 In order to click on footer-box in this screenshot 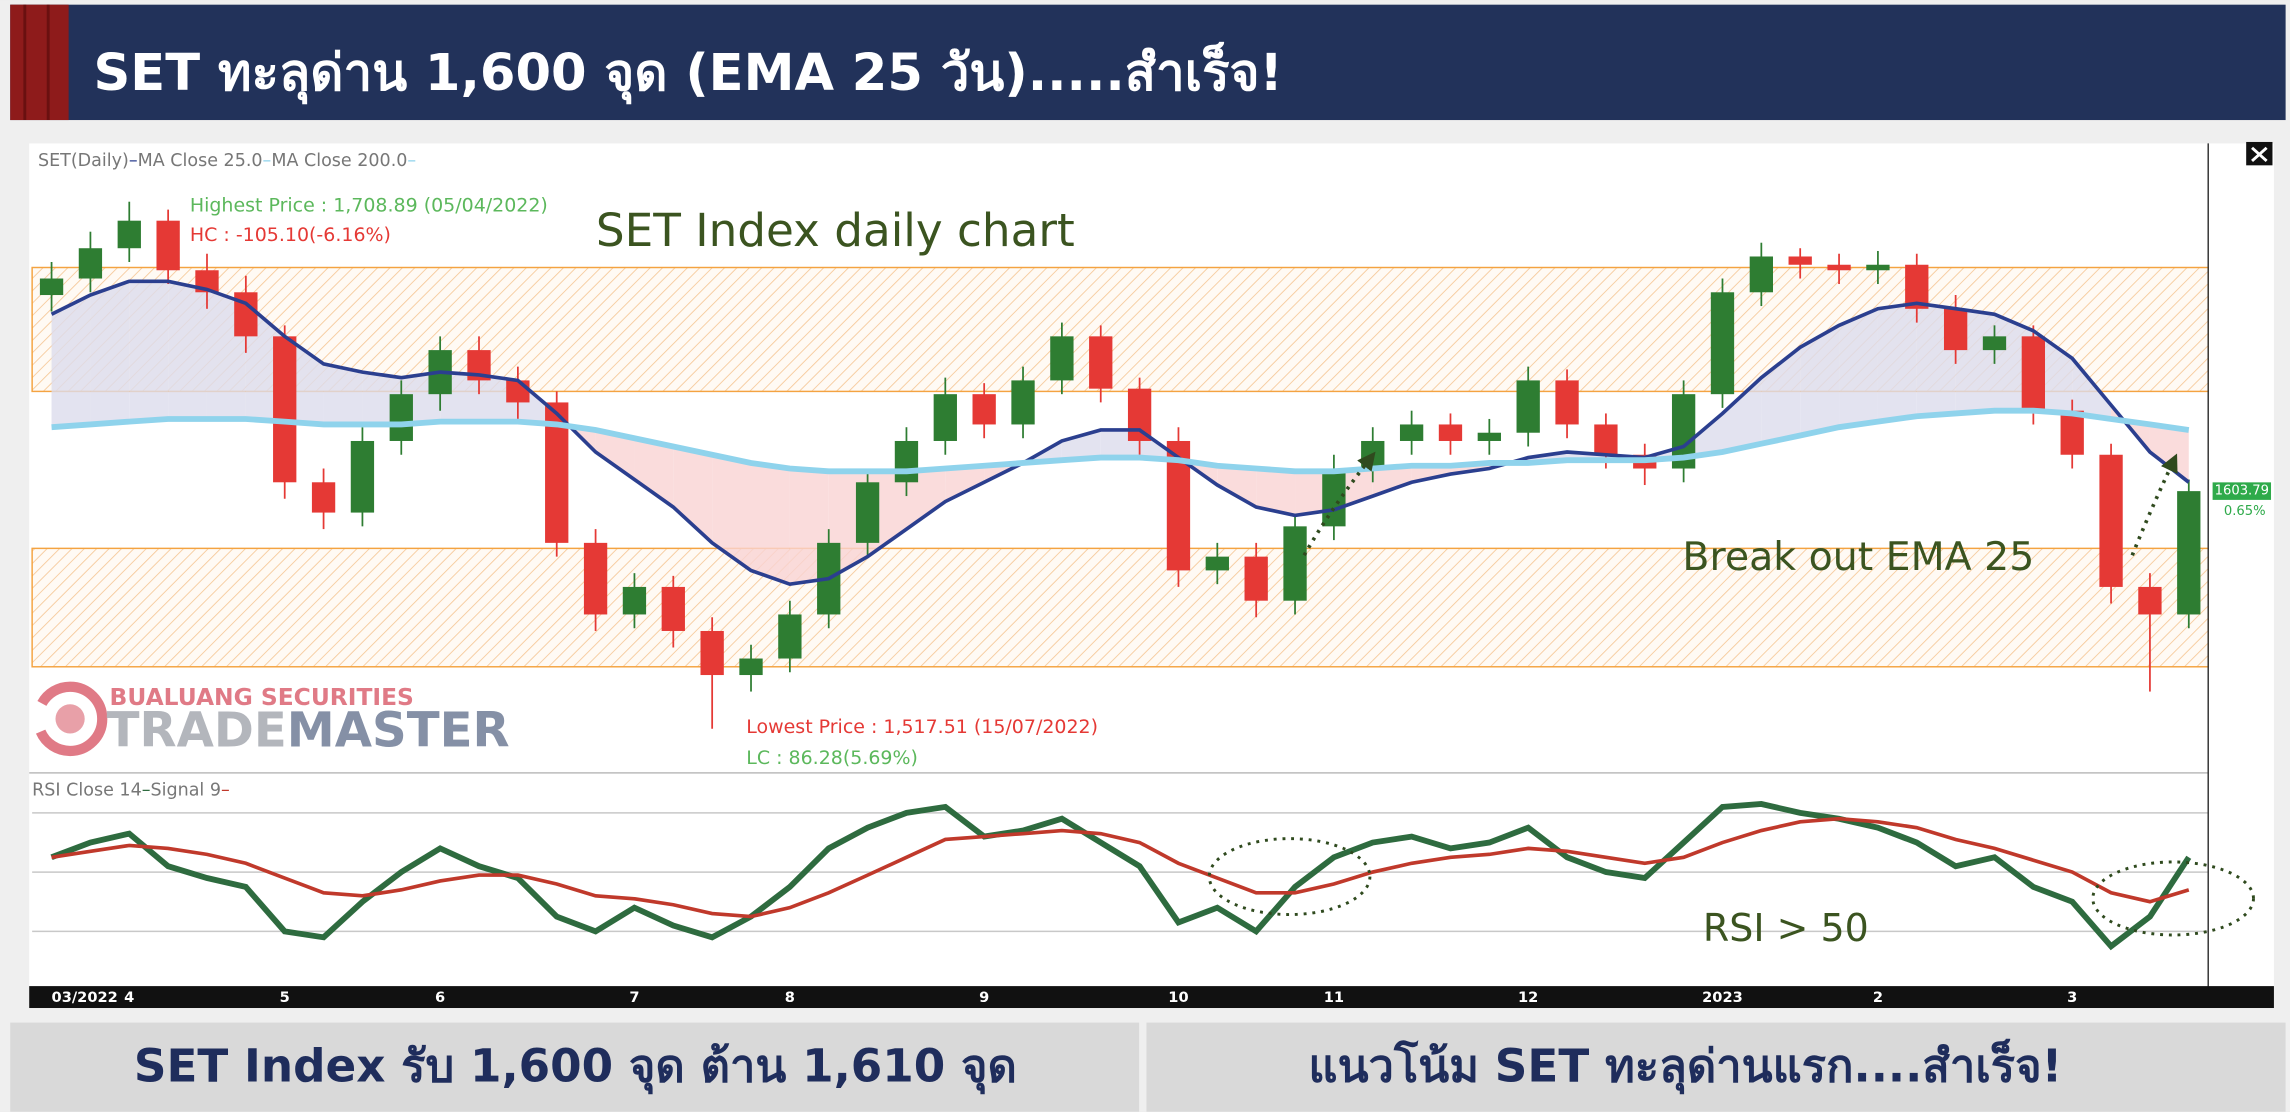, I will do `click(1716, 1067)`.